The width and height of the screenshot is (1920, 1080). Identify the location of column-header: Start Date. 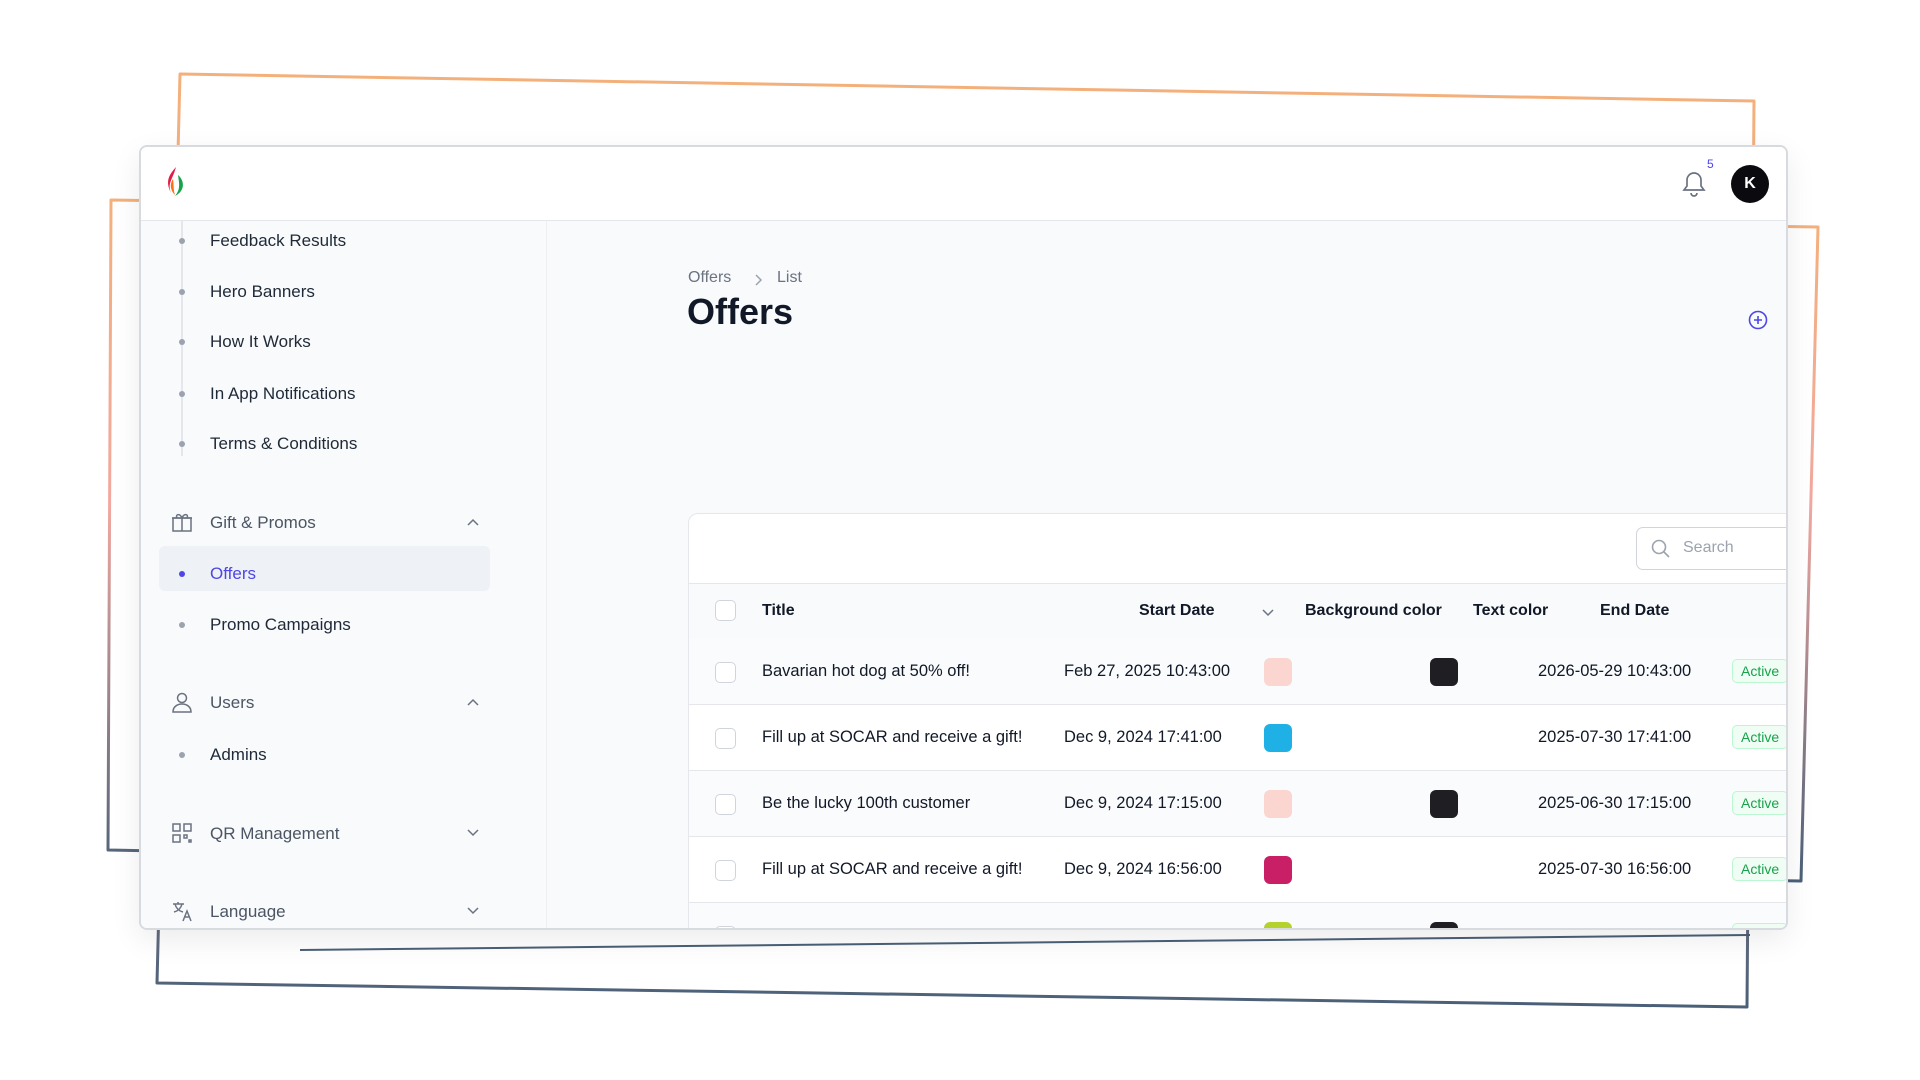
(1177, 610).